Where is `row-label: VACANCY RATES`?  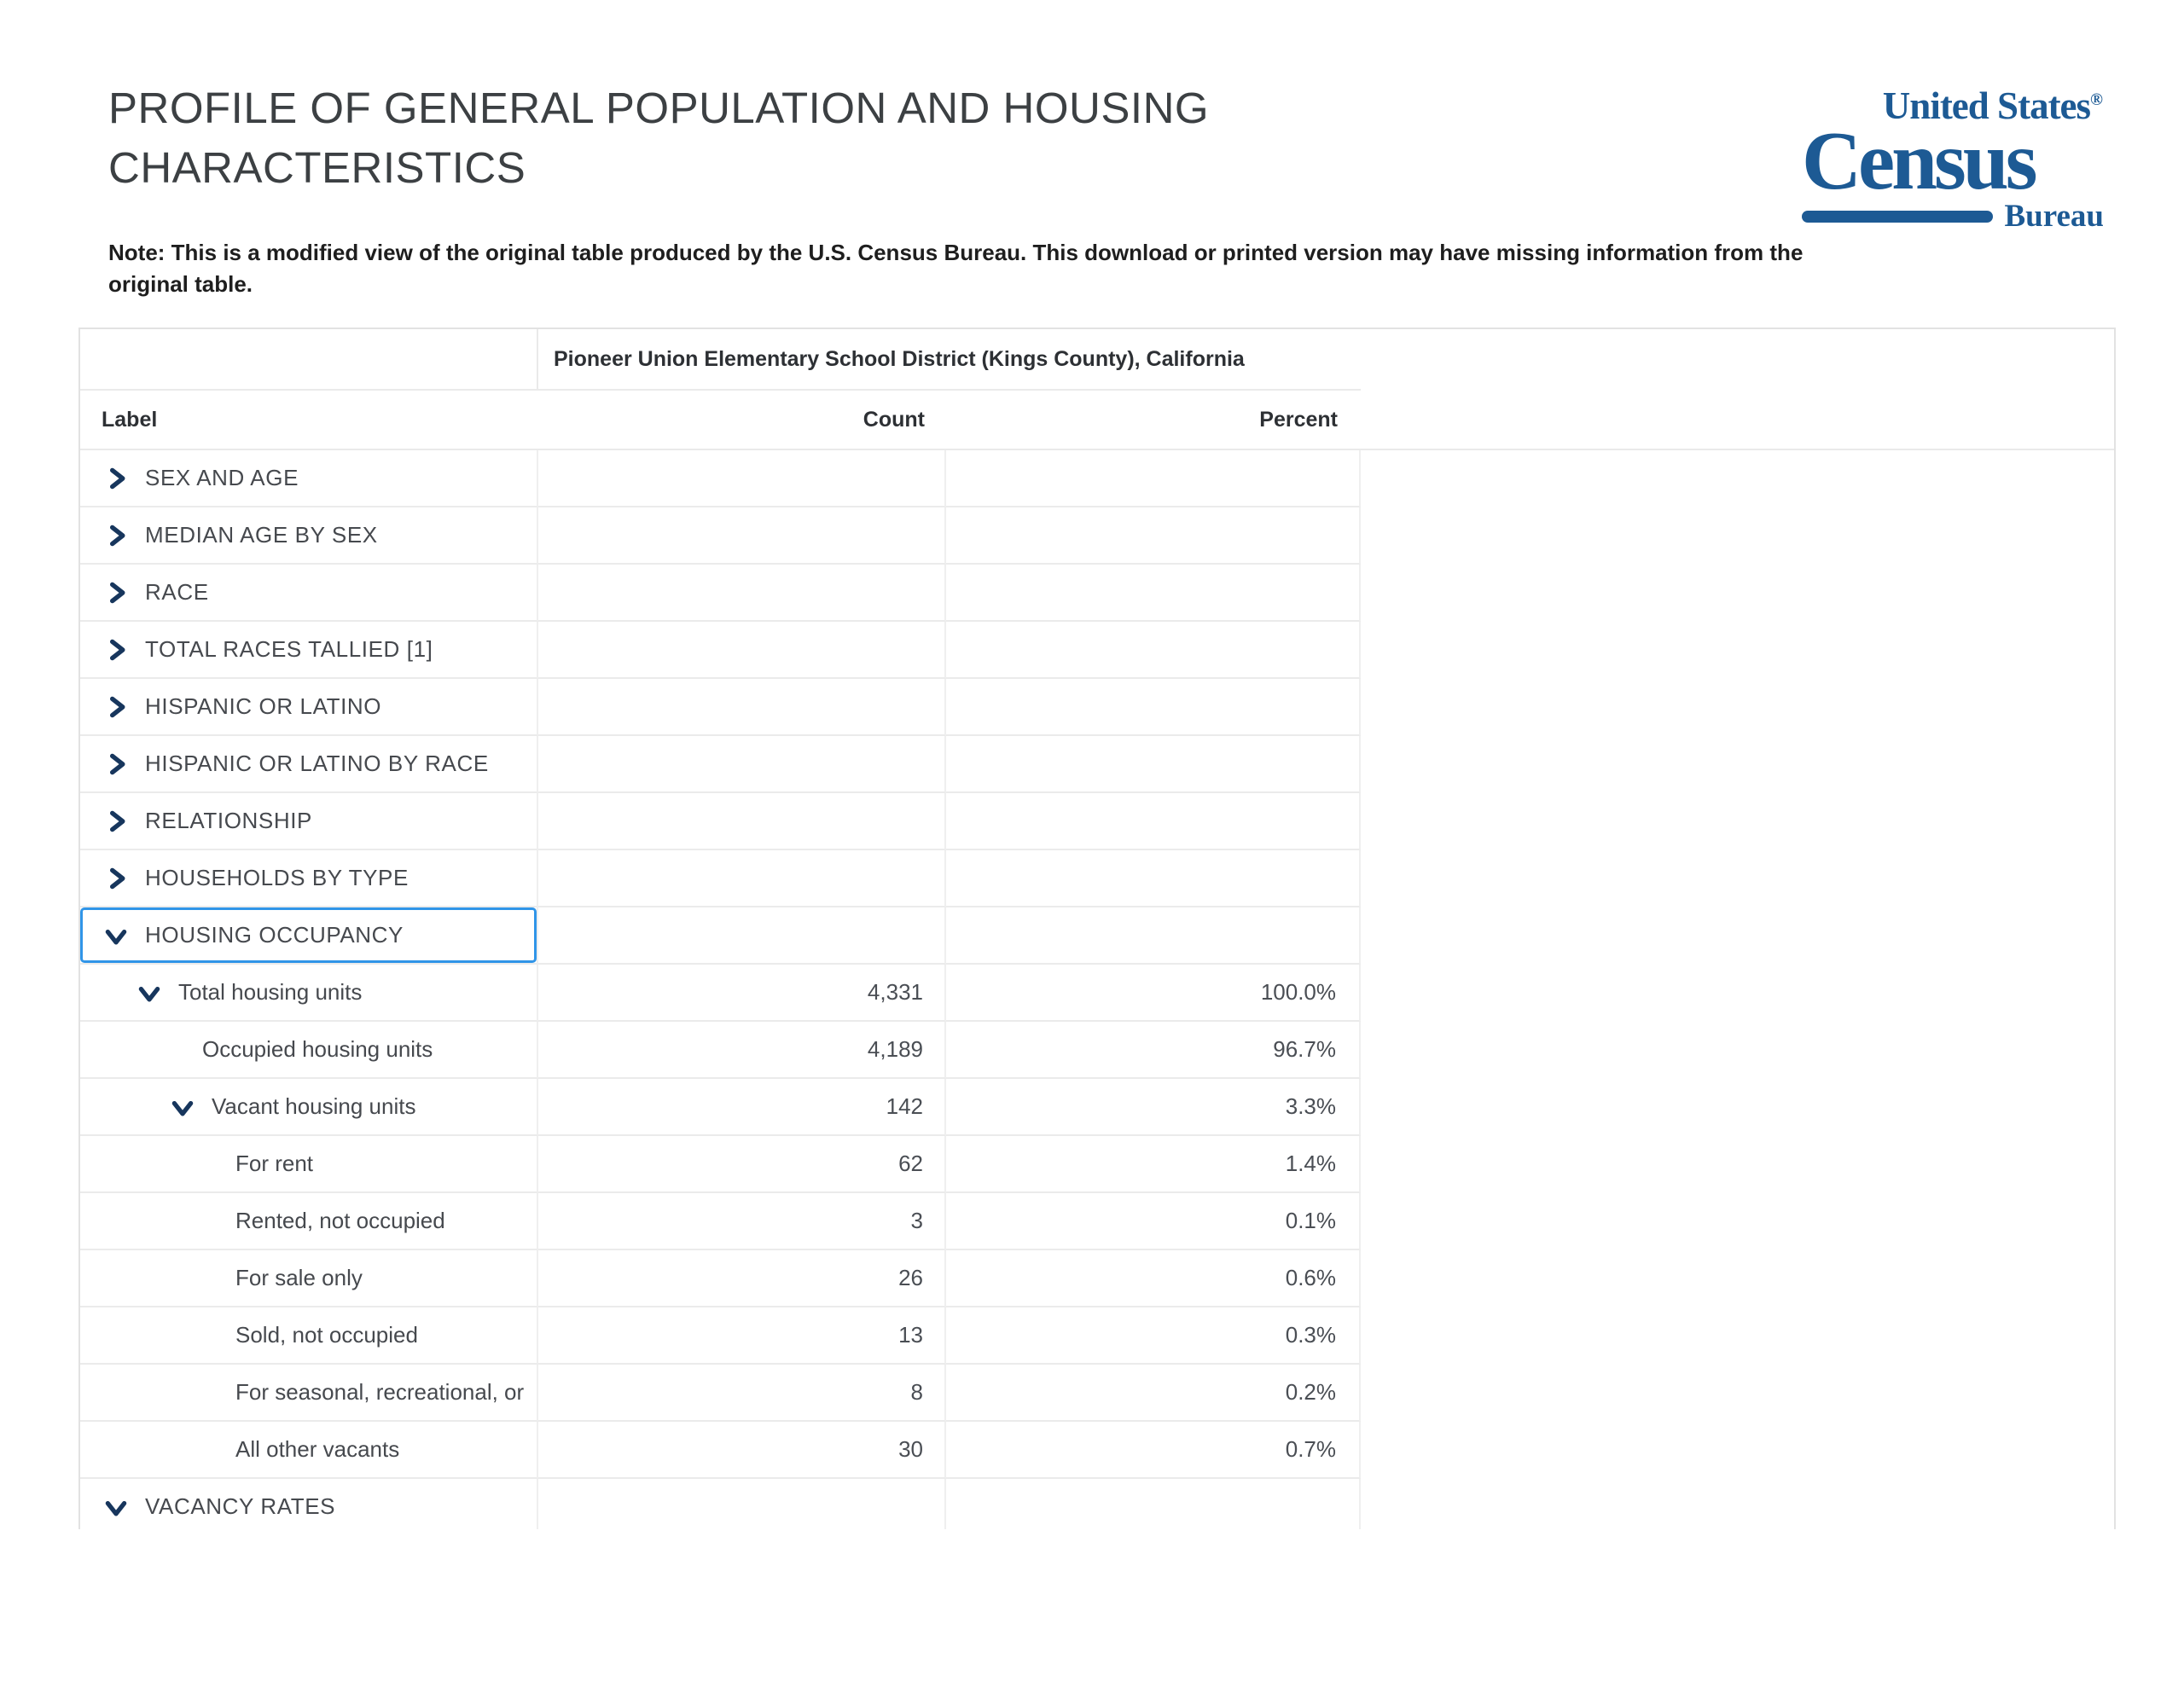
row-label: VACANCY RATES is located at coordinates (241, 1506).